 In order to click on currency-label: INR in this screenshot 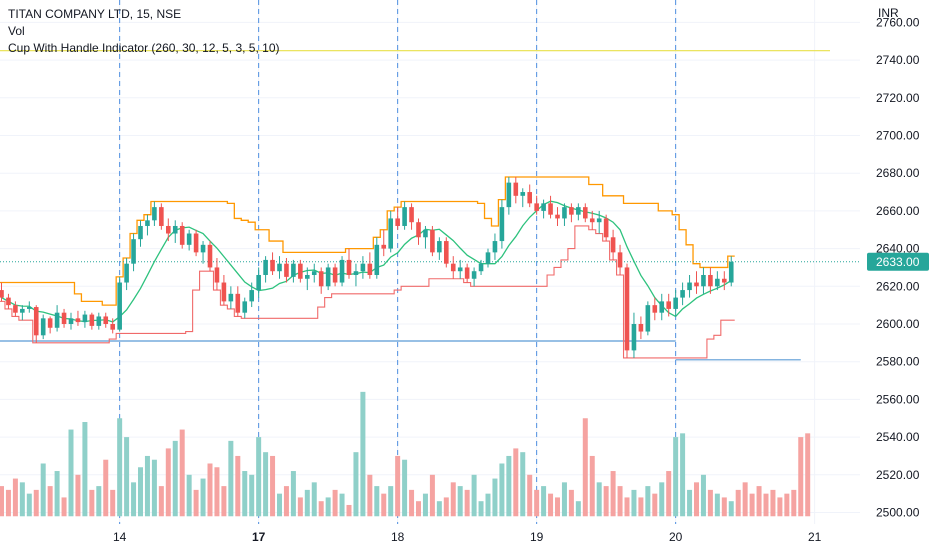, I will do `click(888, 13)`.